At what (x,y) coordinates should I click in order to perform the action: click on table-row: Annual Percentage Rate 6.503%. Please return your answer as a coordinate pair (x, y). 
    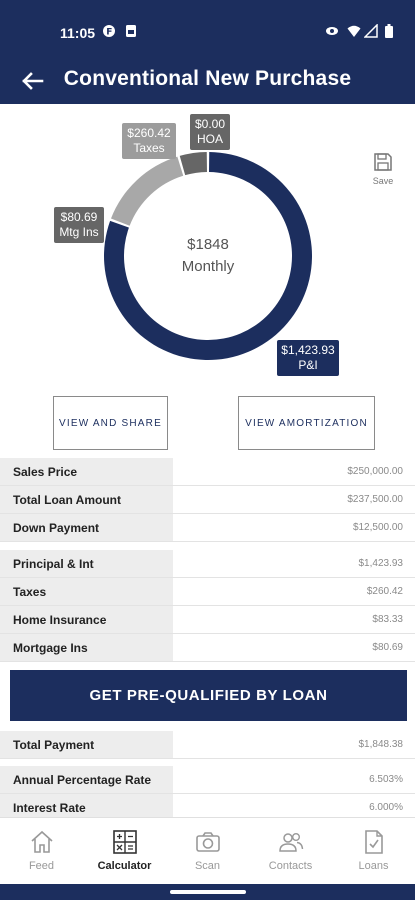
    Looking at the image, I should click on (207, 780).